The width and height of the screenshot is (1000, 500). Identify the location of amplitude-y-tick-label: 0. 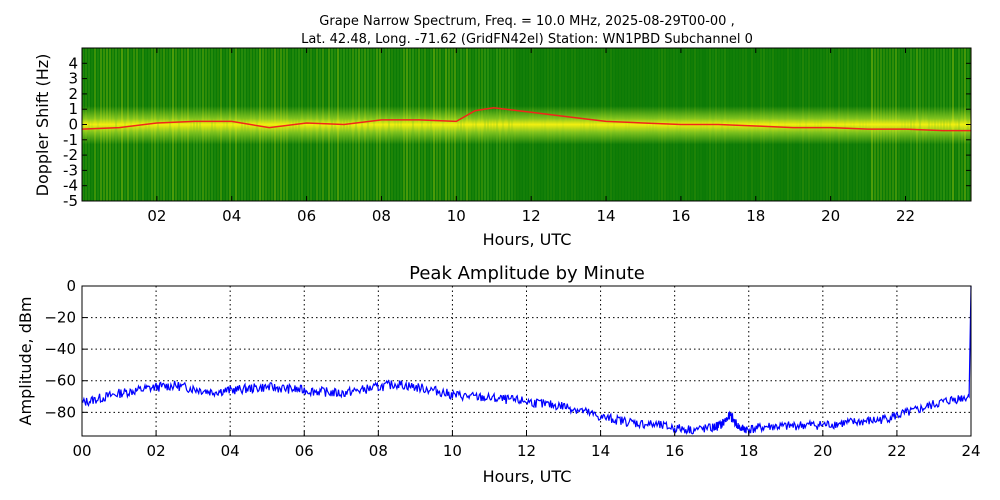
(71, 286).